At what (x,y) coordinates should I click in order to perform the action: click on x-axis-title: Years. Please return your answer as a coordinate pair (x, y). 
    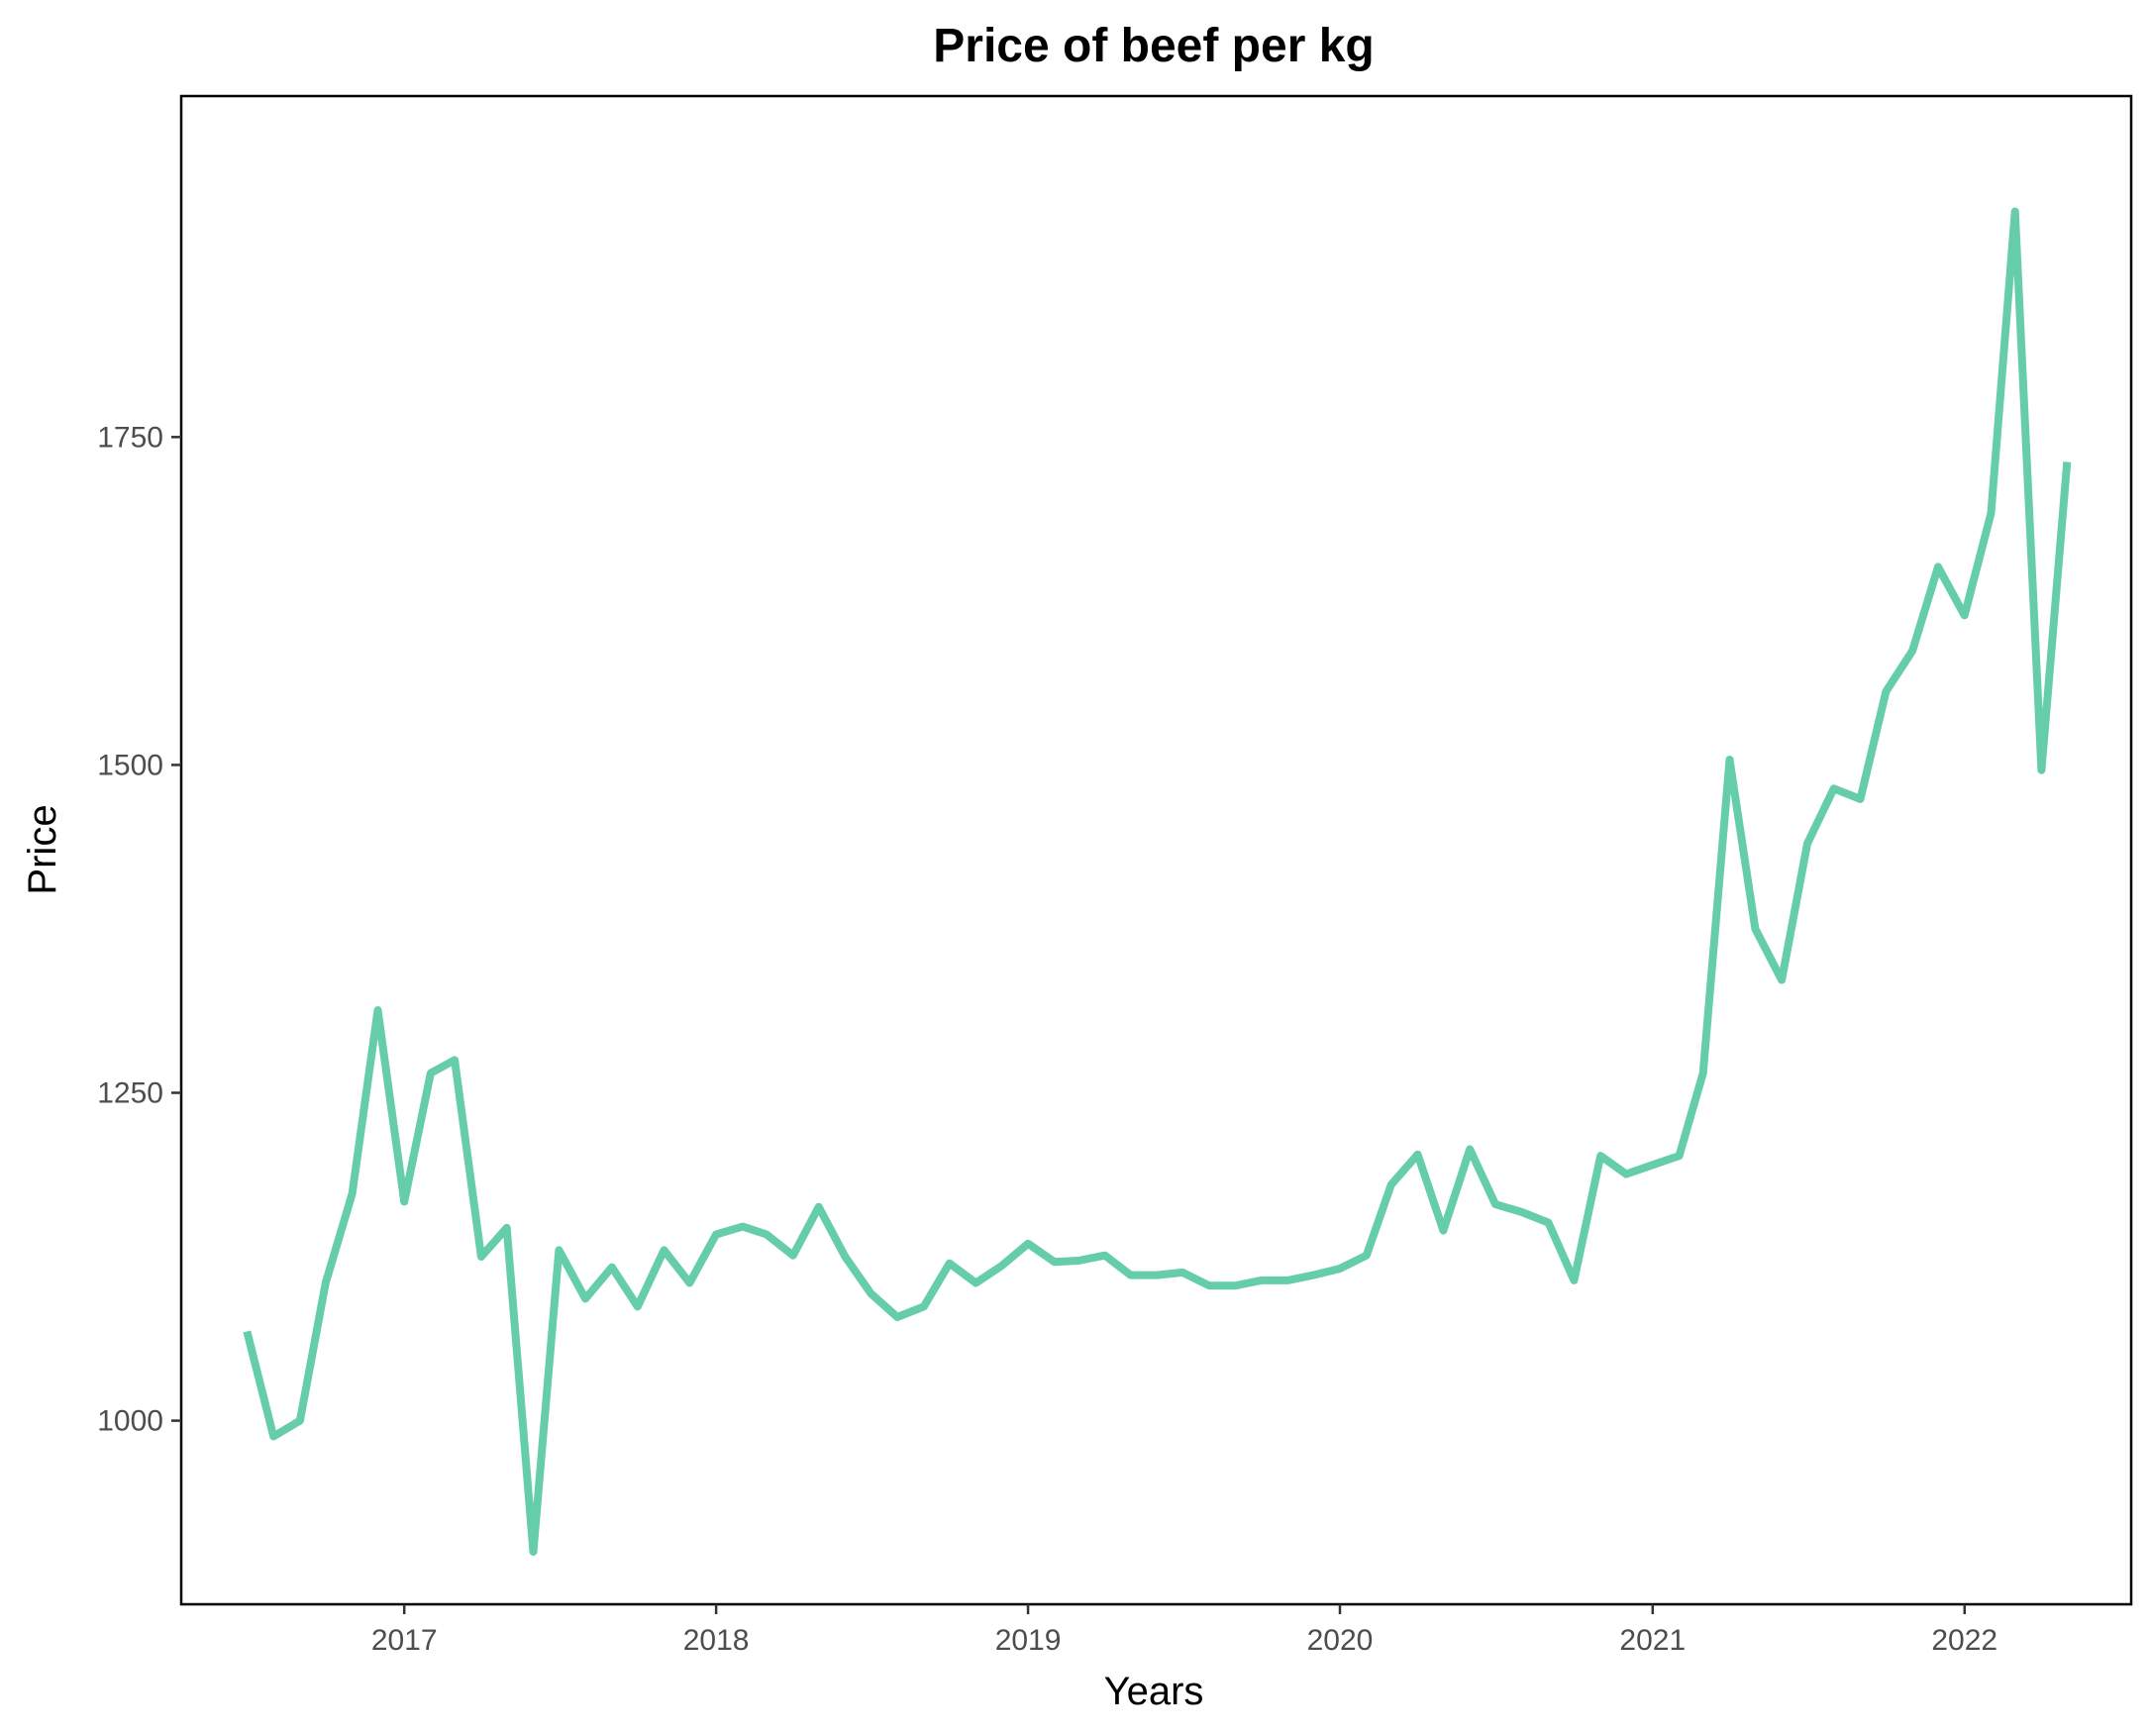
    Looking at the image, I should click on (1154, 1691).